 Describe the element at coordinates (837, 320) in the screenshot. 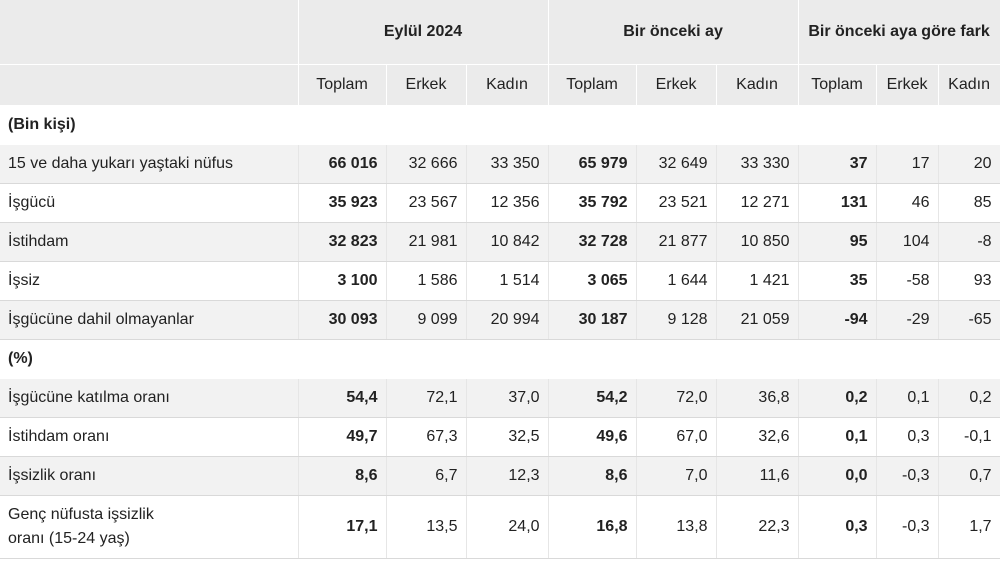

I see `table-cell: -94` at that location.